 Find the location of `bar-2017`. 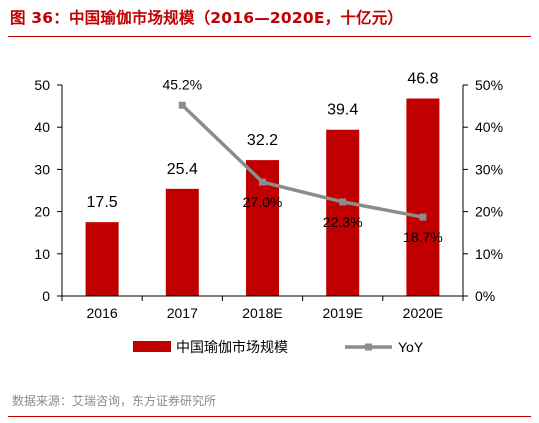

bar-2017 is located at coordinates (182, 242).